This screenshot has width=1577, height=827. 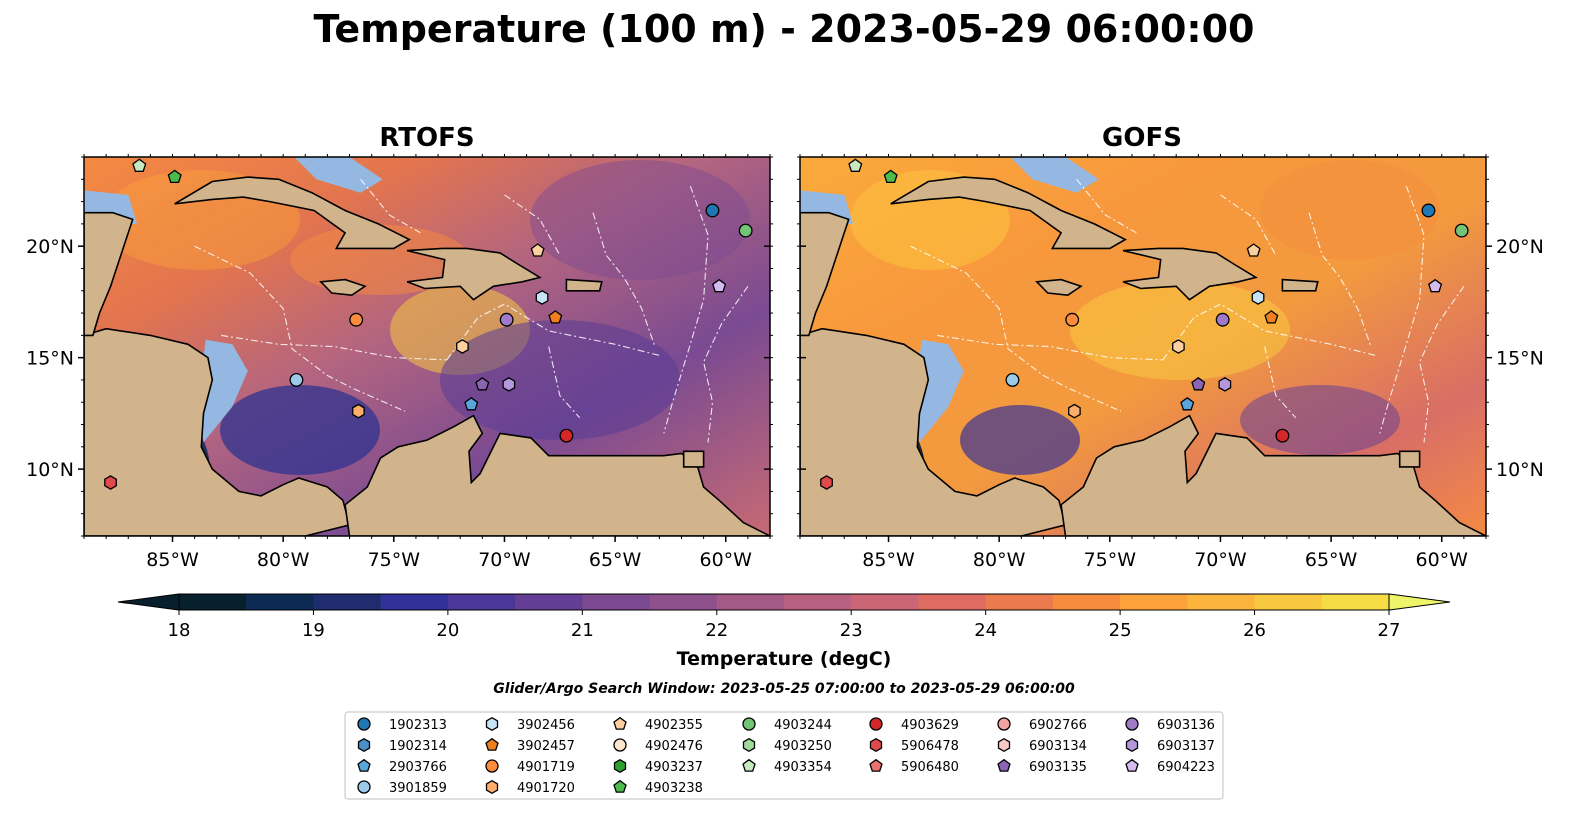 I want to click on legend-item-label: 4903629, so click(x=930, y=725).